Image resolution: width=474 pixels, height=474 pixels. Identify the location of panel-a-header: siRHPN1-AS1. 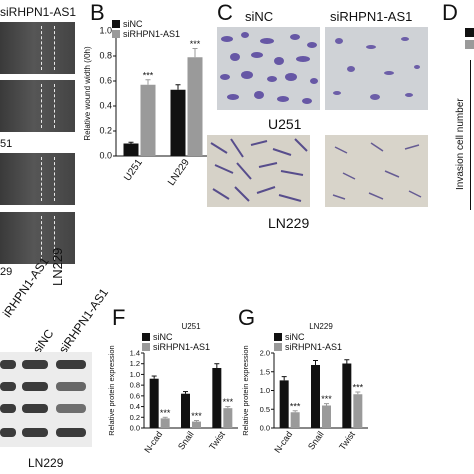
(38, 12).